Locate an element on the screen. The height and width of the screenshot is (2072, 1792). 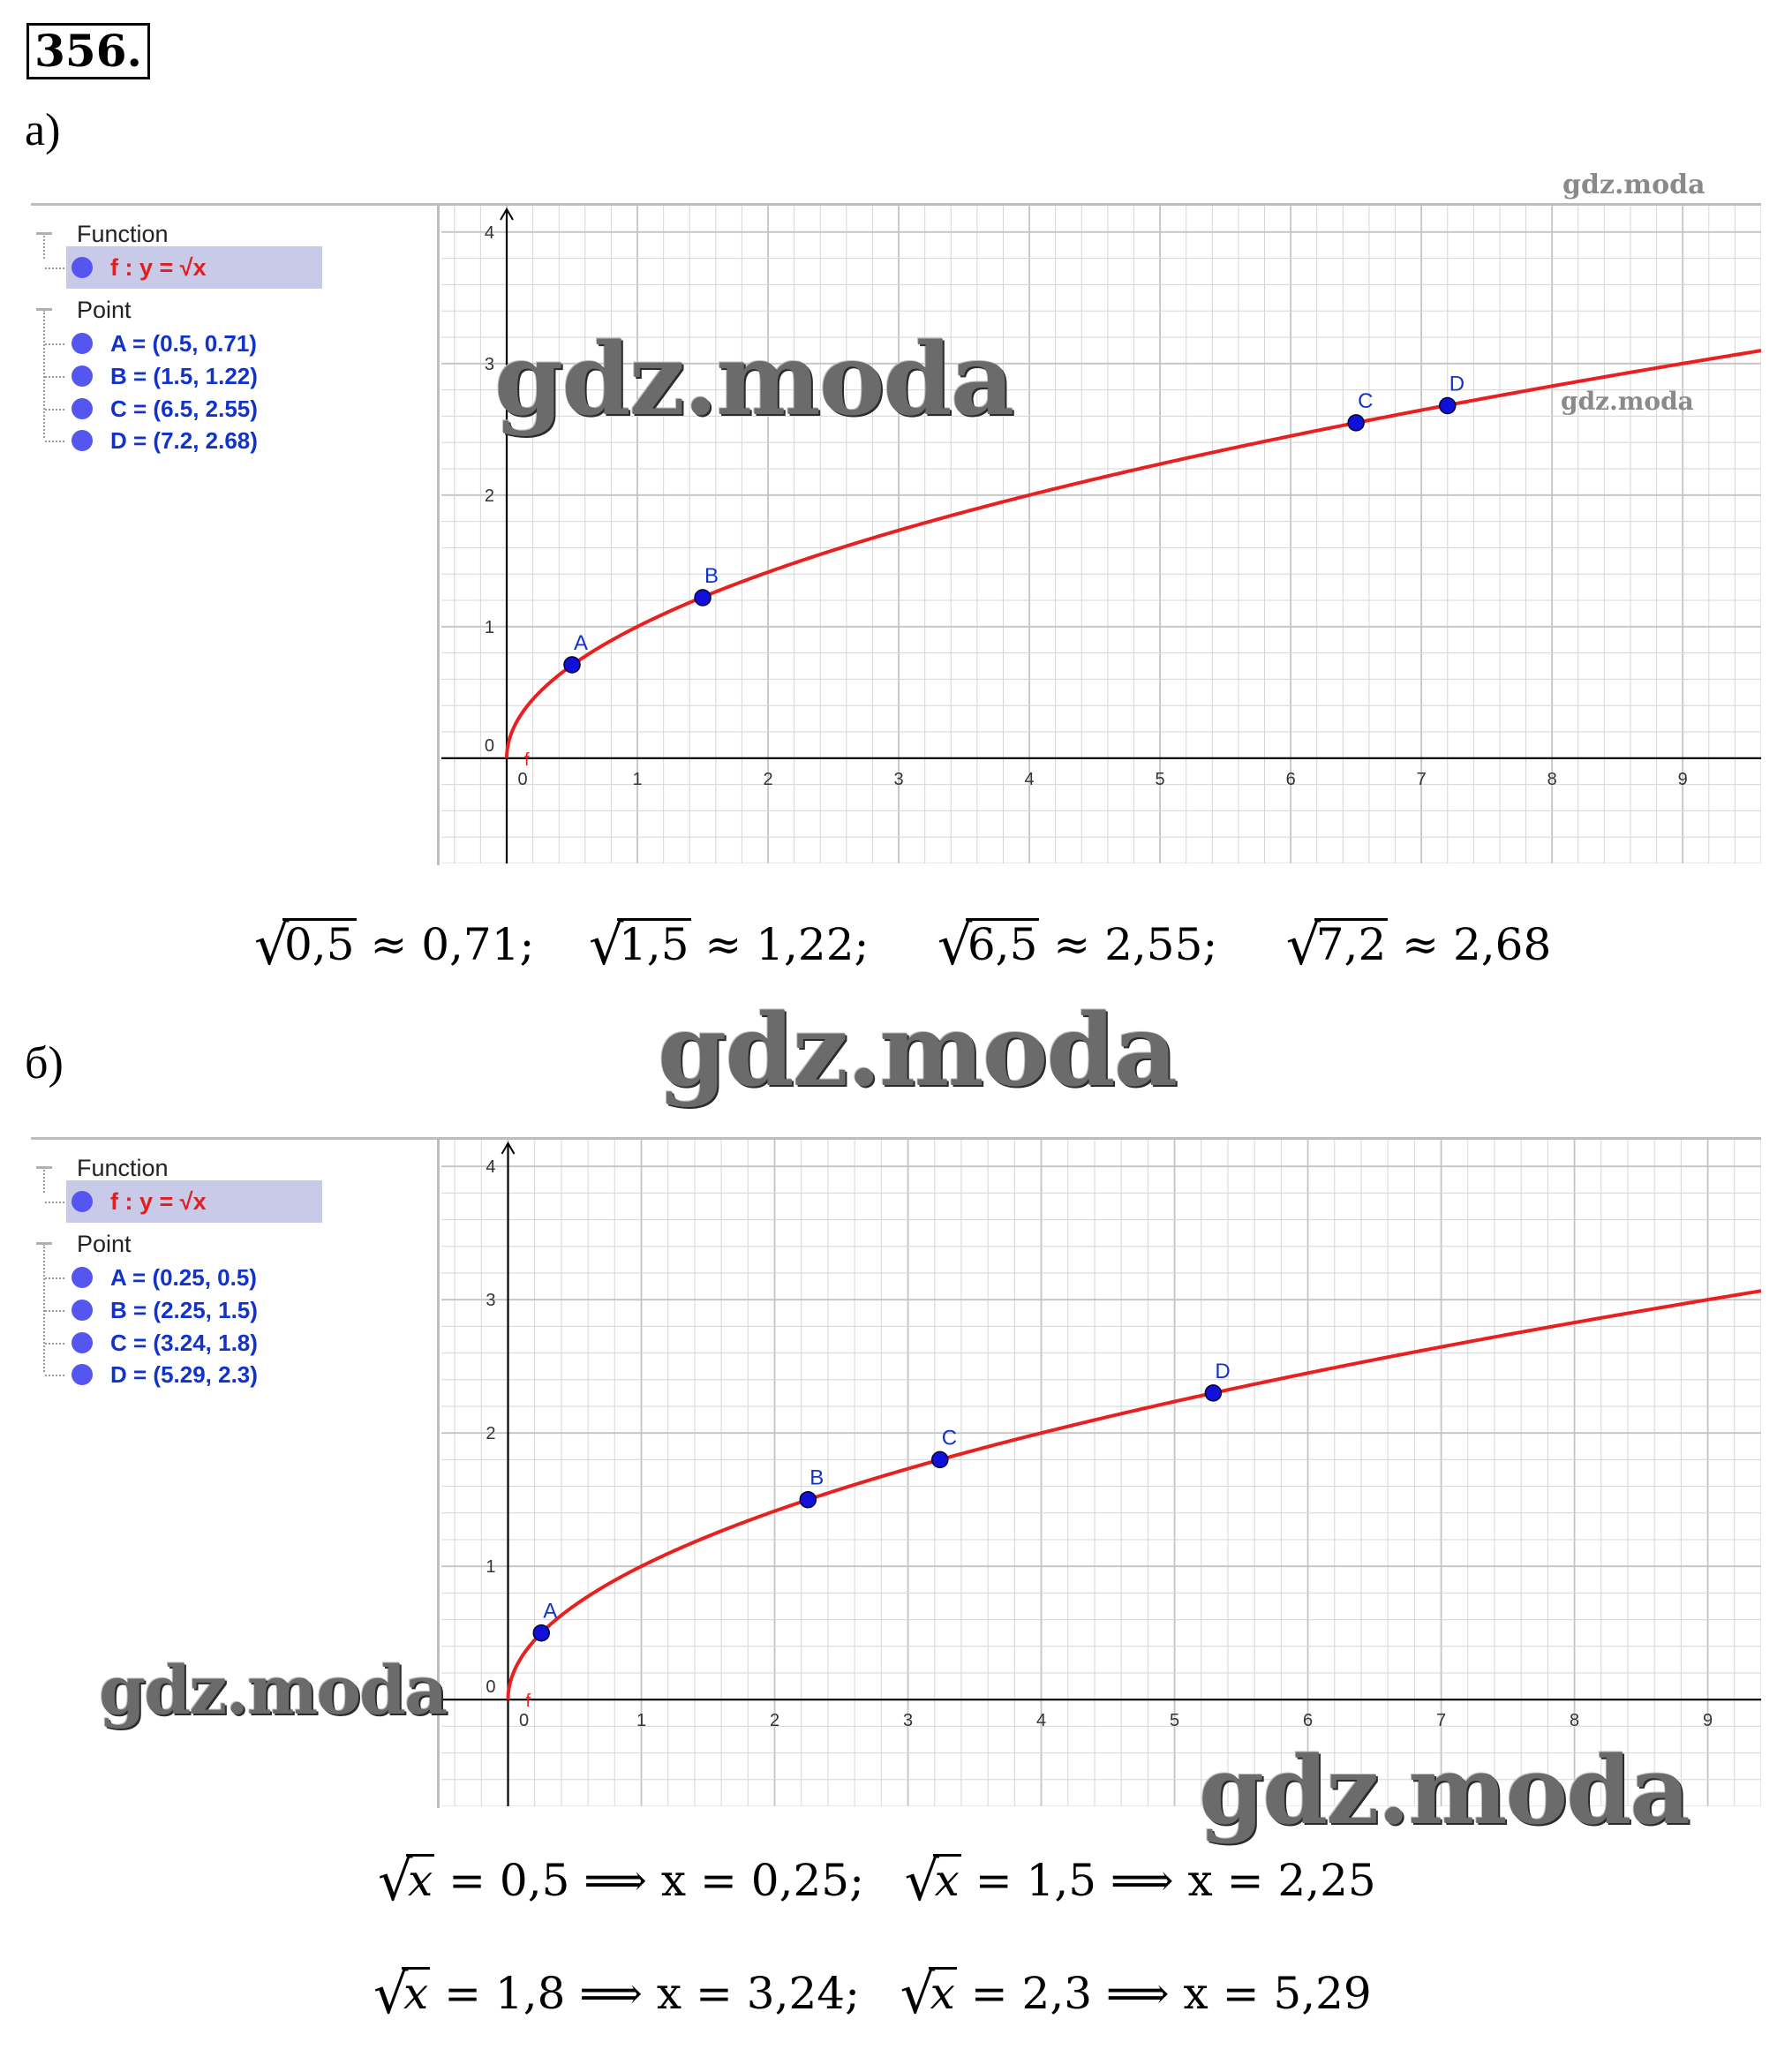
point-group-a: Point is located at coordinates (163, 310).